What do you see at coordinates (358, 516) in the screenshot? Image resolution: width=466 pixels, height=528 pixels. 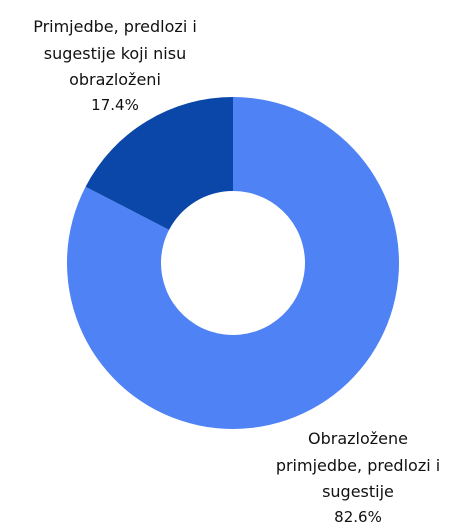 I see `value-label: 82.6%` at bounding box center [358, 516].